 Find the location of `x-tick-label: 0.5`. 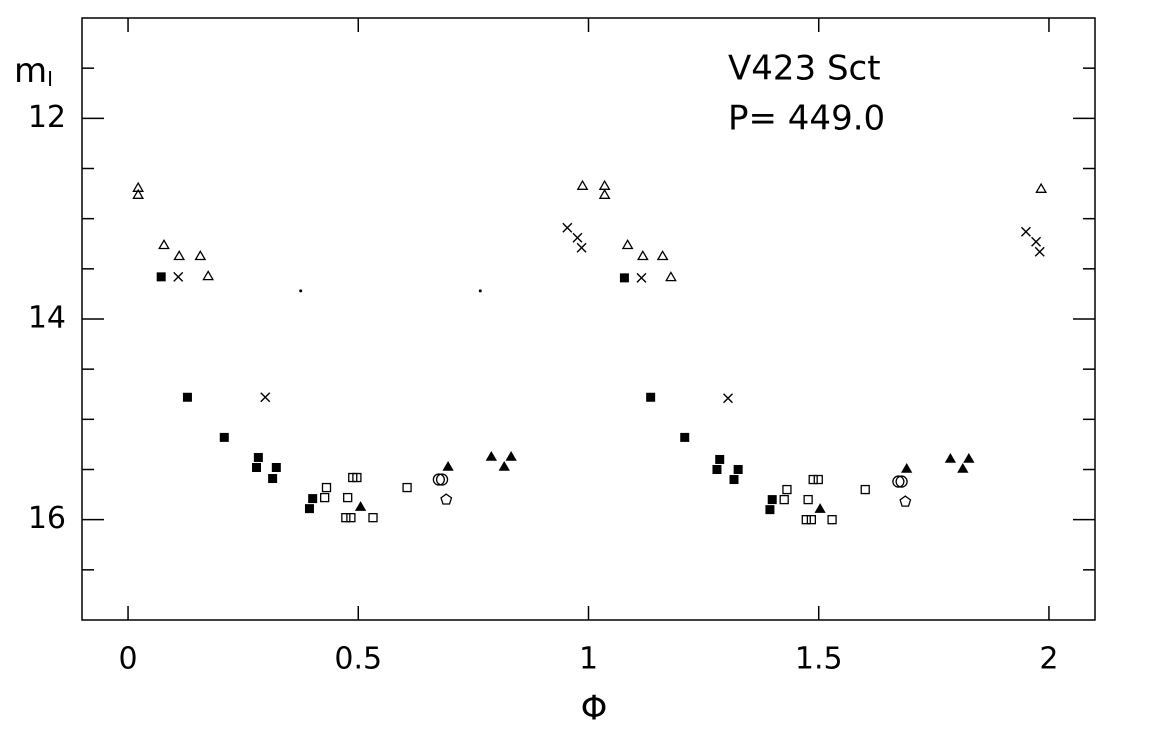

x-tick-label: 0.5 is located at coordinates (358, 659).